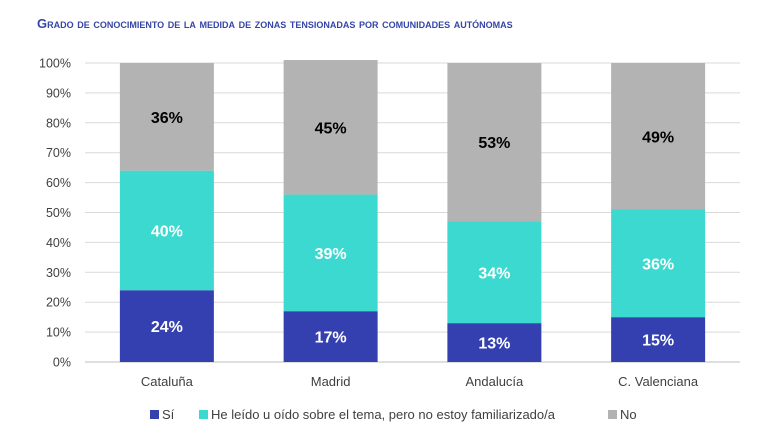 The width and height of the screenshot is (760, 442). What do you see at coordinates (494, 381) in the screenshot?
I see `x-tick-label: Andalucía` at bounding box center [494, 381].